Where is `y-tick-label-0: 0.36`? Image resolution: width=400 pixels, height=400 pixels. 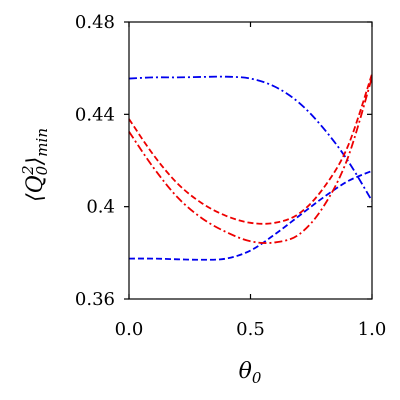 y-tick-label-0: 0.36 is located at coordinates (95, 299).